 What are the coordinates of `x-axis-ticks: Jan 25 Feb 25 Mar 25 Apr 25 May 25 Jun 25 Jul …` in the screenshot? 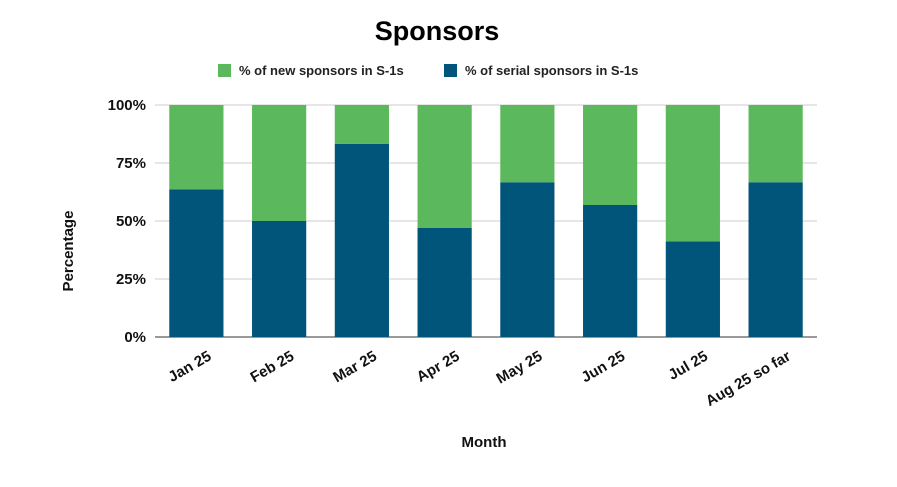 It's located at (479, 379).